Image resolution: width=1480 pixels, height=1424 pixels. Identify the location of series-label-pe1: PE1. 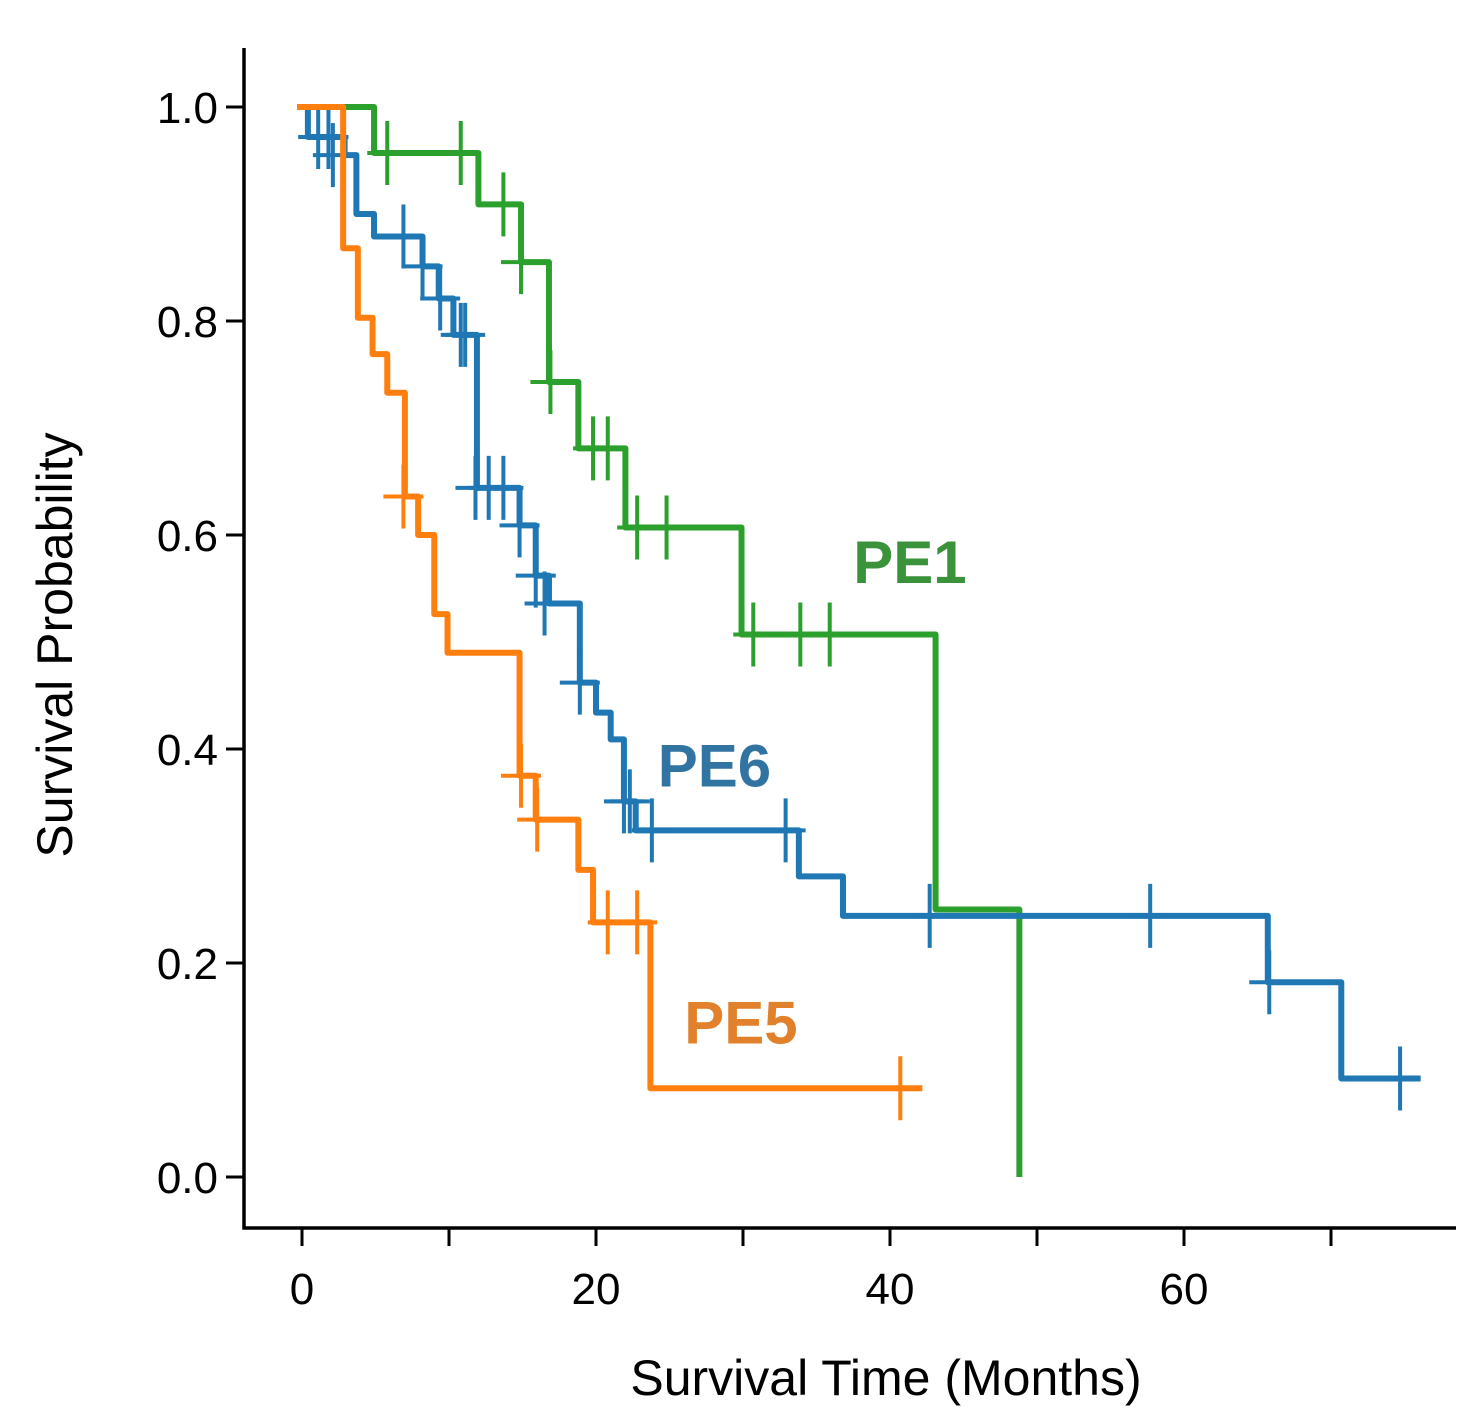
(909, 562).